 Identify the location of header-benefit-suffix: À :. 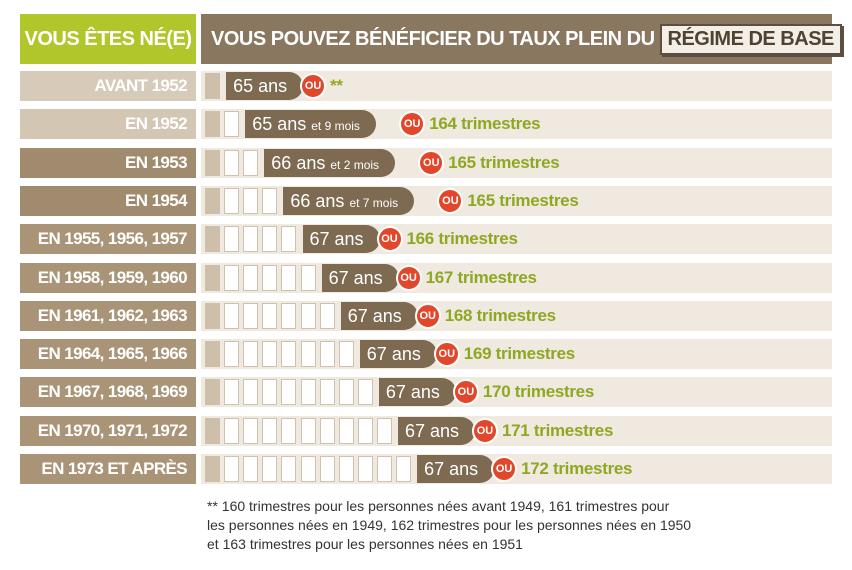
(849, 39).